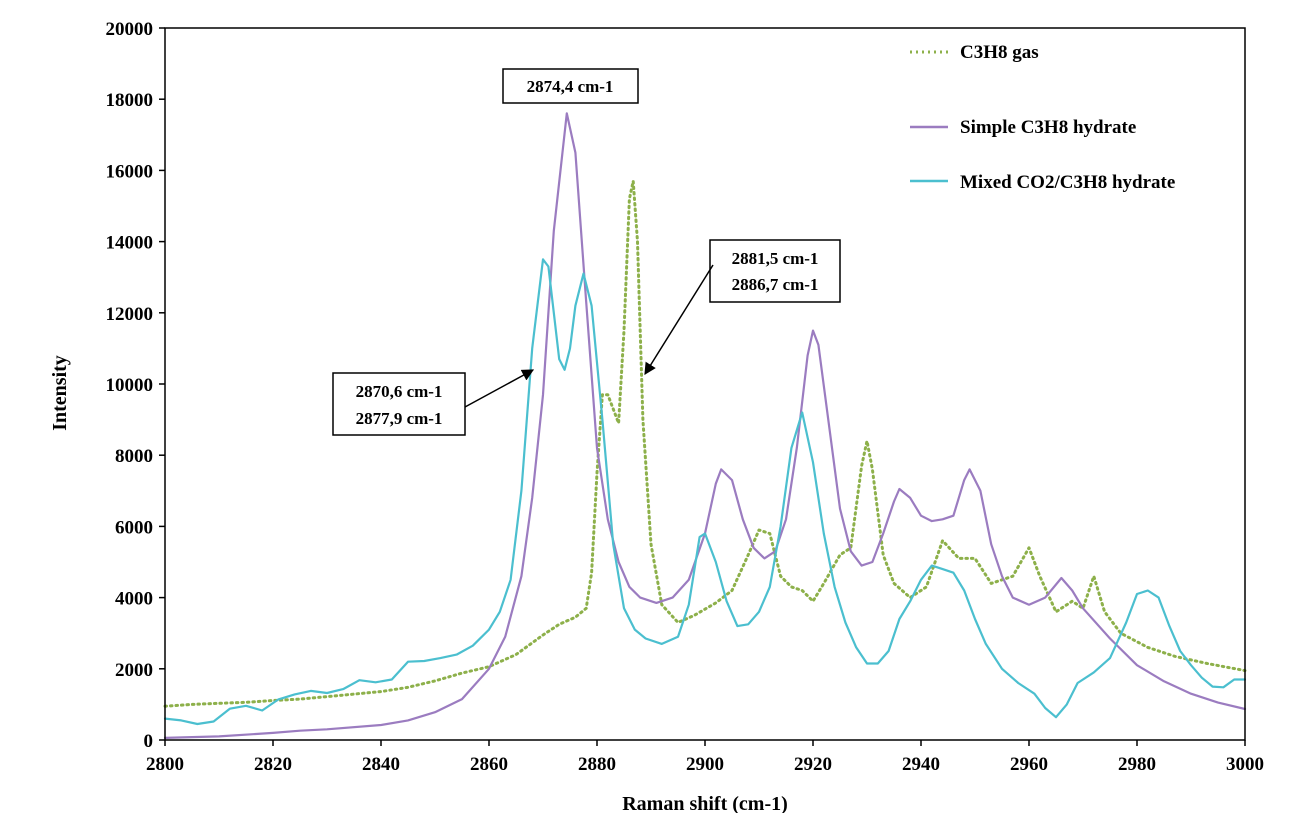 This screenshot has width=1291, height=813. What do you see at coordinates (775, 271) in the screenshot?
I see `annotation-box-gas` at bounding box center [775, 271].